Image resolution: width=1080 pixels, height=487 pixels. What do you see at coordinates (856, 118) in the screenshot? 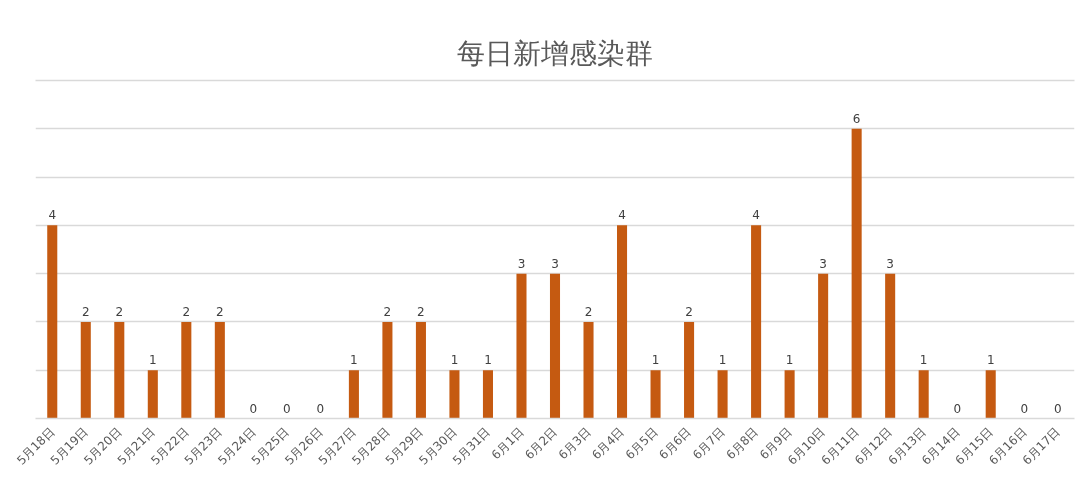
I see `data-label: 6` at bounding box center [856, 118].